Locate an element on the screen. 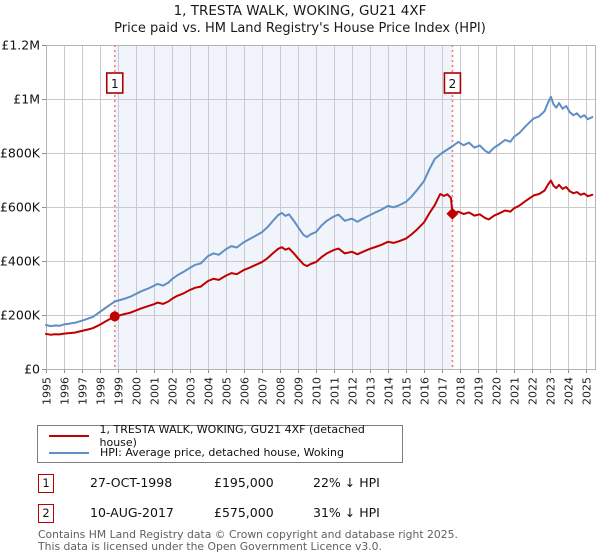  transaction-2-hpi-delta: 31% ↓ HPI is located at coordinates (346, 512).